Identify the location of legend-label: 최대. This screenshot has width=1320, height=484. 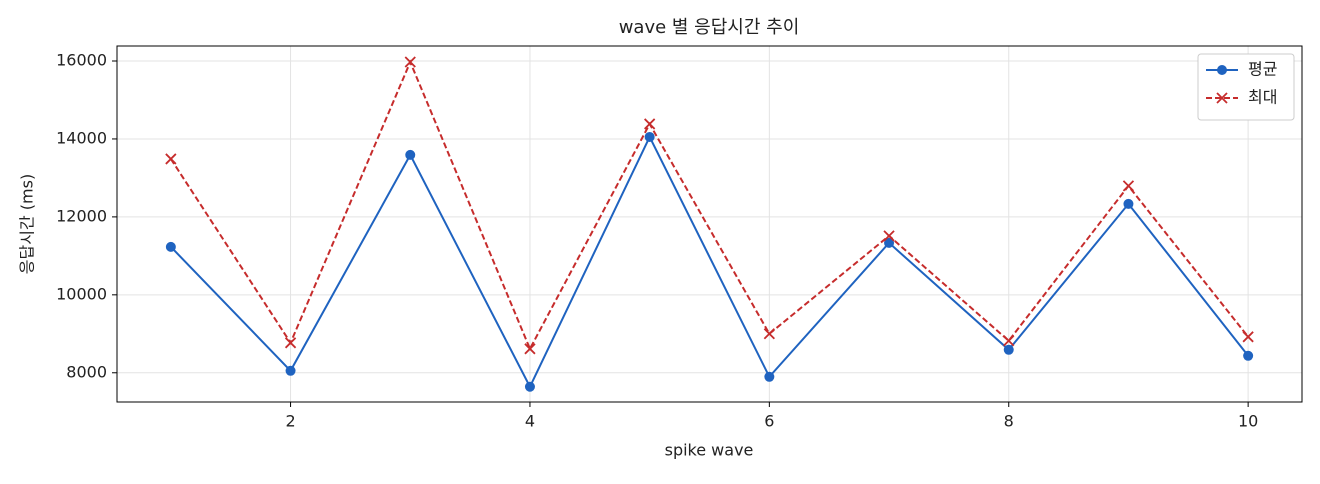
(1262, 97).